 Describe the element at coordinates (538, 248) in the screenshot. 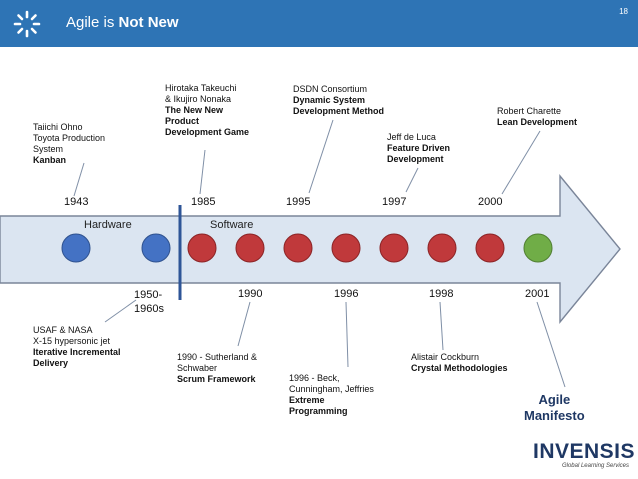

I see `agile-dot-2001` at that location.